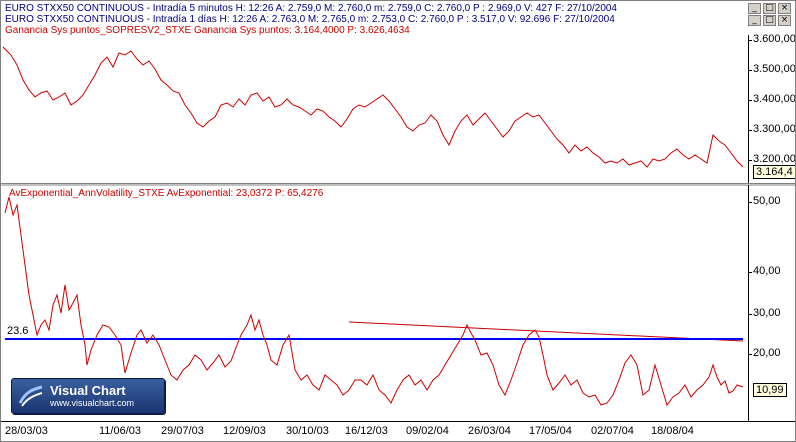  What do you see at coordinates (489, 431) in the screenshot?
I see `date-tick: 26/03/04` at bounding box center [489, 431].